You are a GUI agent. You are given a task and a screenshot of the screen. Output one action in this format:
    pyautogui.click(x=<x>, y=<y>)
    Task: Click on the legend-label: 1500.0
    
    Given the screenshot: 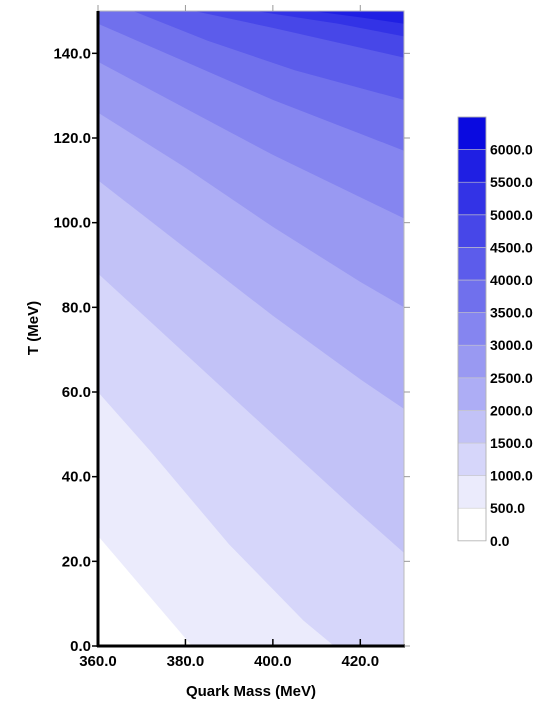 What is the action you would take?
    pyautogui.click(x=511, y=443)
    